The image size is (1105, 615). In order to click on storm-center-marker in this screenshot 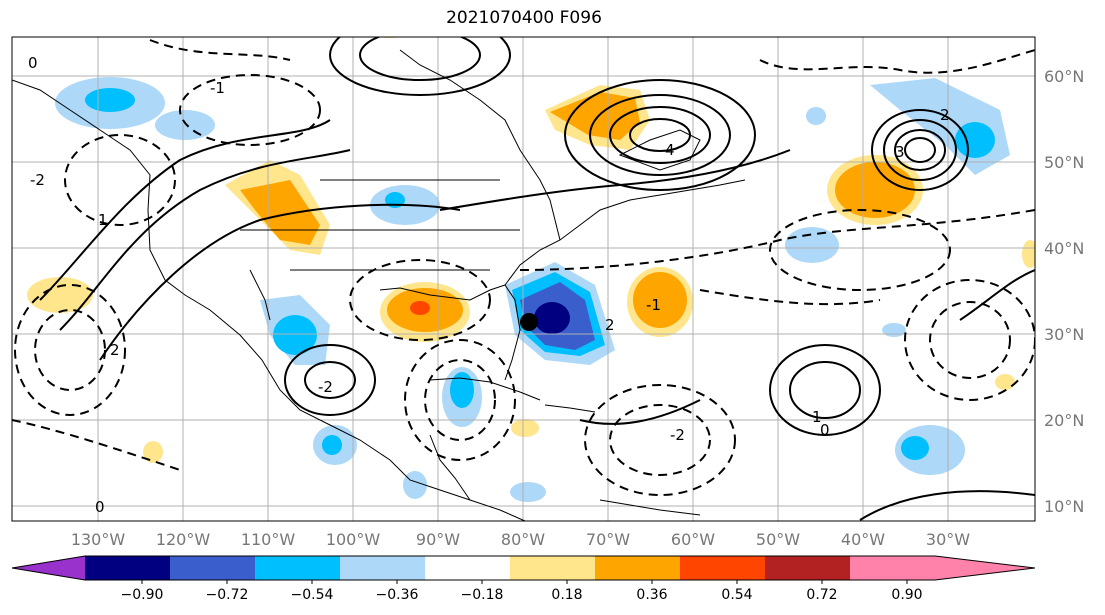, I will do `click(529, 322)`.